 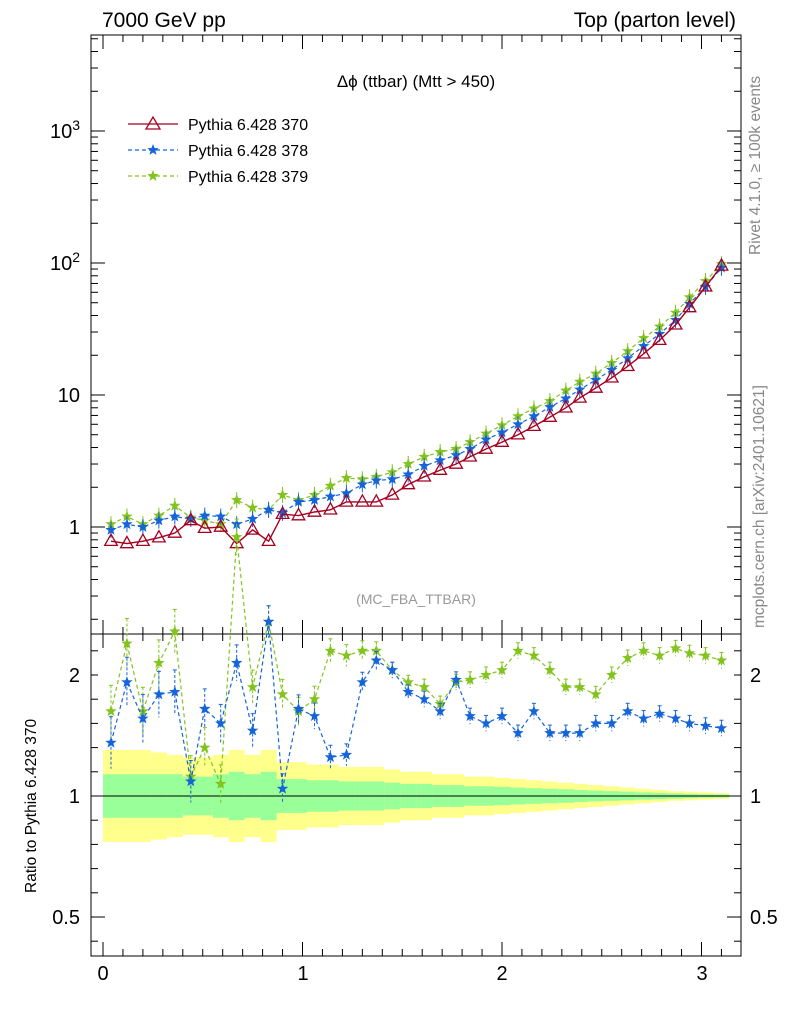 I want to click on ratio-ytick-label-left-05: 0.5, so click(x=66, y=918).